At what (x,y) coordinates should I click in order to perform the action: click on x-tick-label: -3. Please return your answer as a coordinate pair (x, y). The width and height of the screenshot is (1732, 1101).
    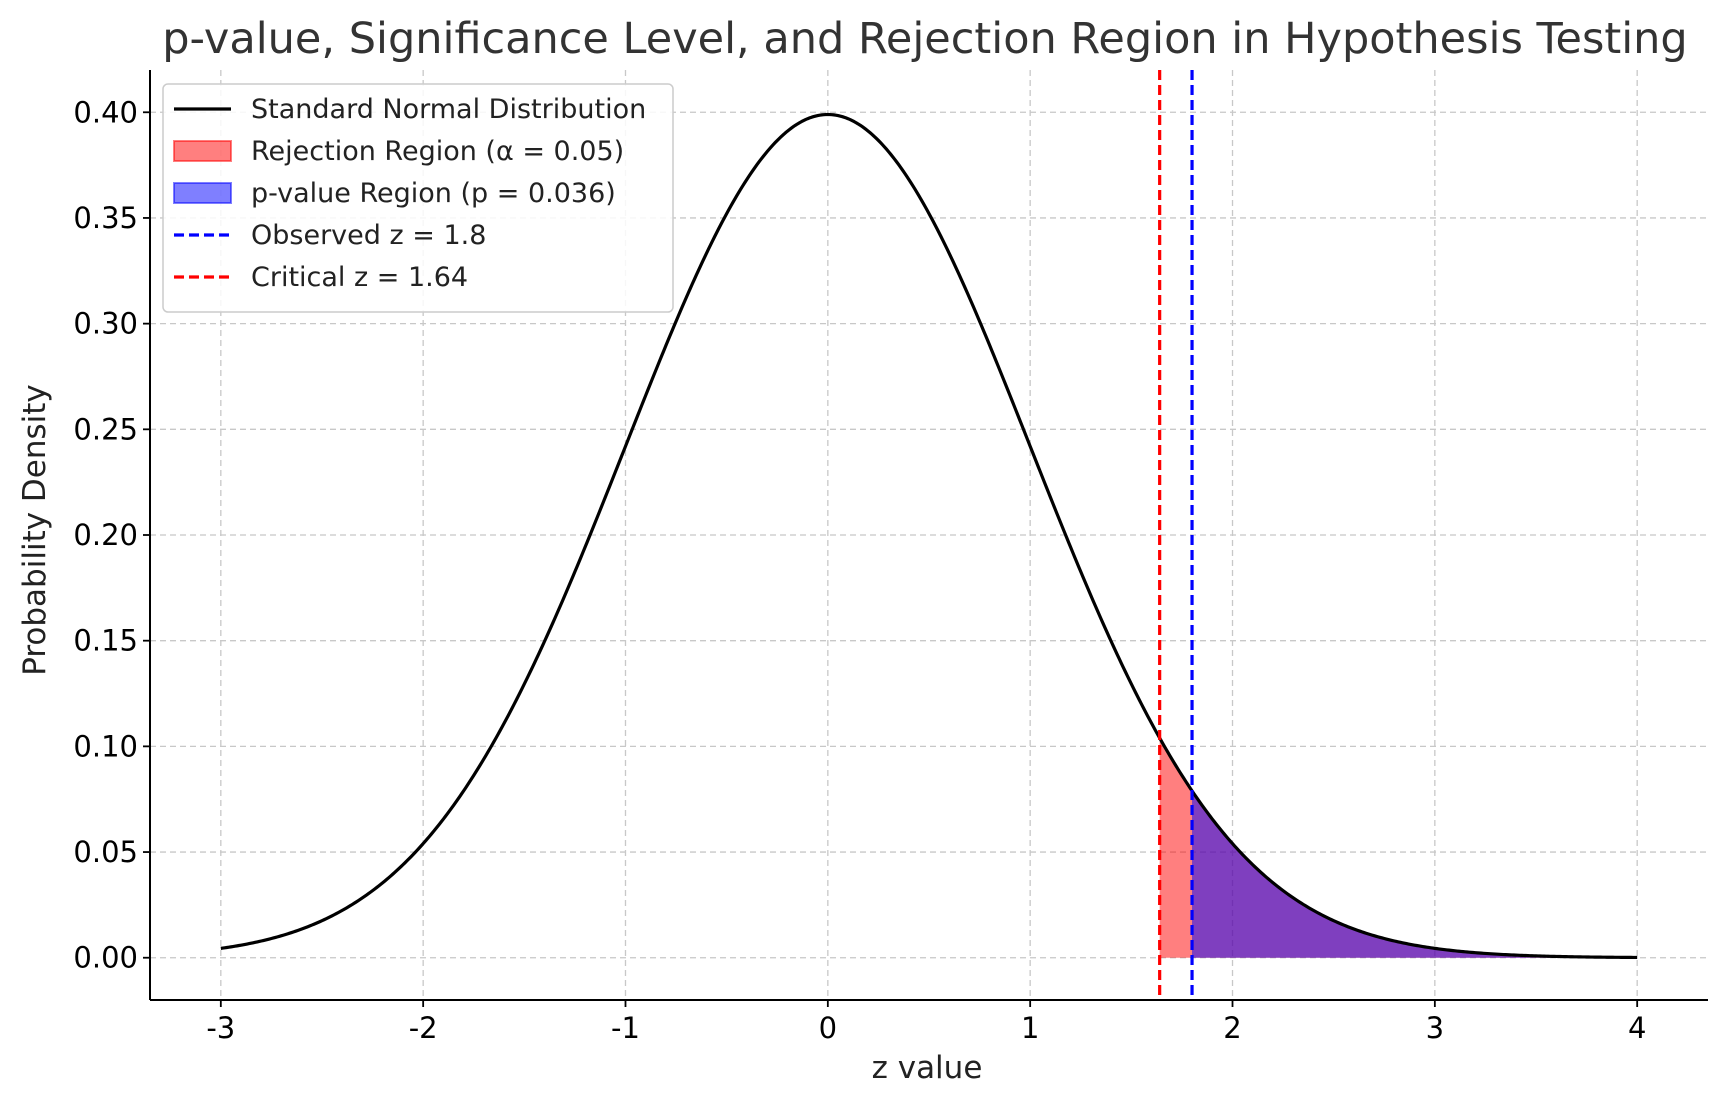
    Looking at the image, I should click on (220, 1028).